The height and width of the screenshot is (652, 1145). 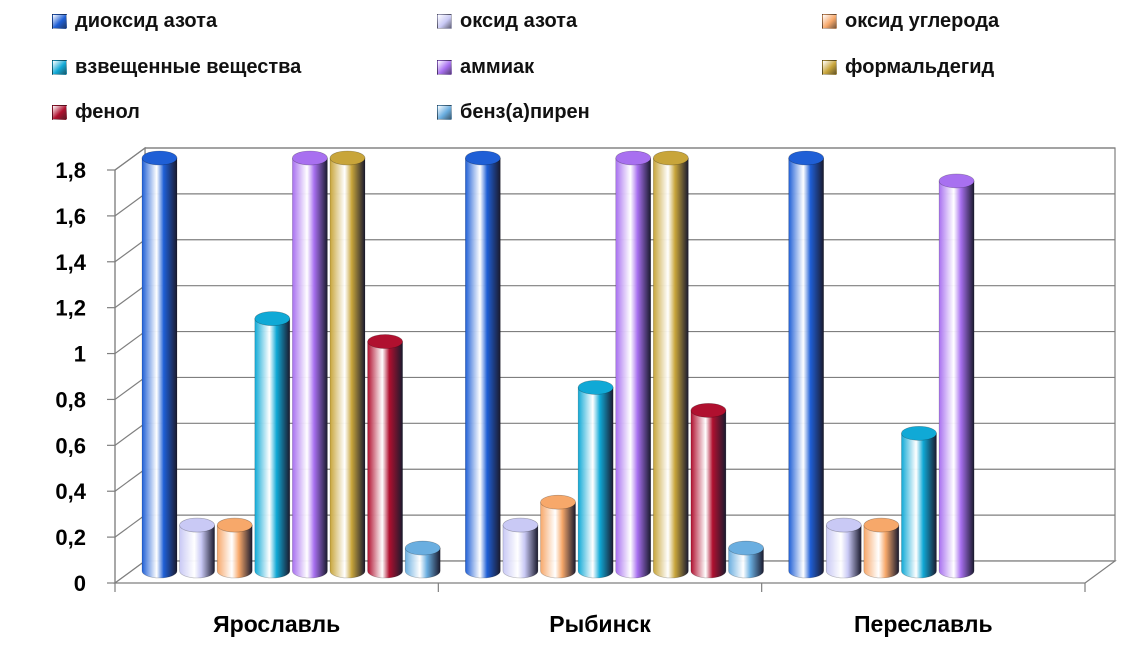 I want to click on x-axis-categories: Ярославль Рыбинск Переславль, so click(x=603, y=624).